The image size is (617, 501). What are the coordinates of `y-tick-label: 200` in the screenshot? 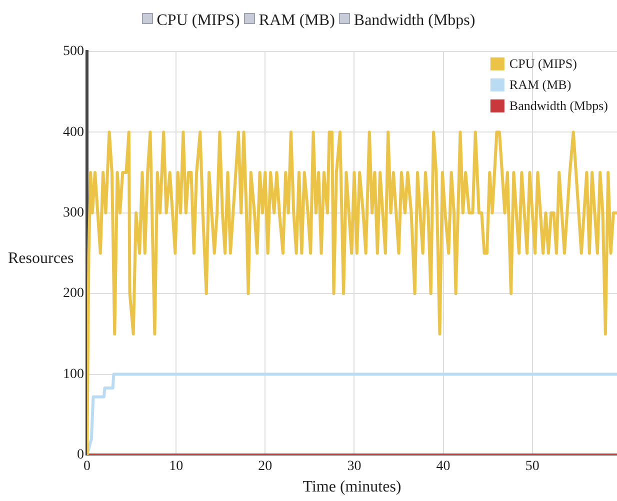 It's located at (73, 294).